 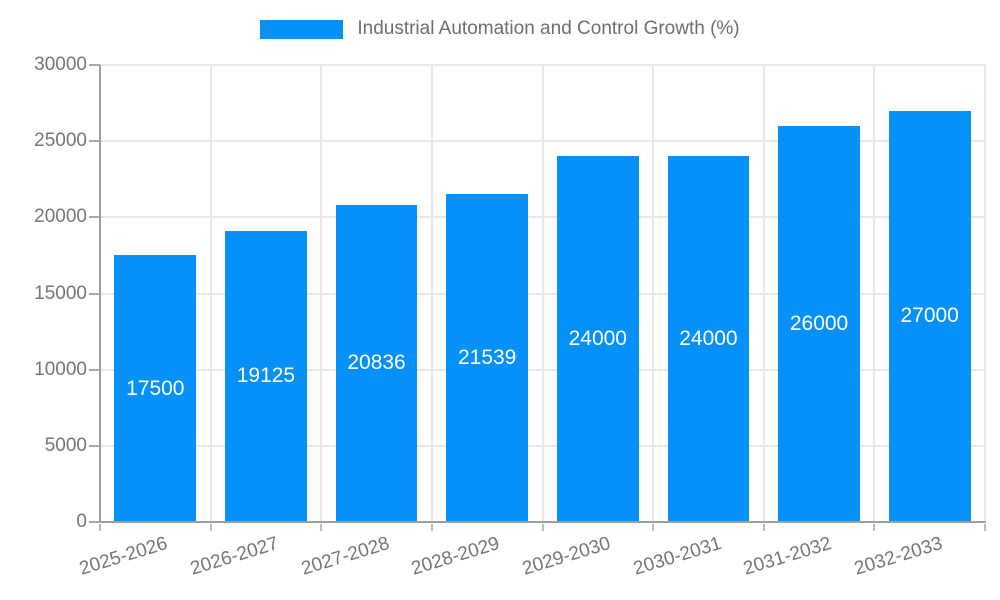 What do you see at coordinates (60, 217) in the screenshot?
I see `y-tick-label: 20000` at bounding box center [60, 217].